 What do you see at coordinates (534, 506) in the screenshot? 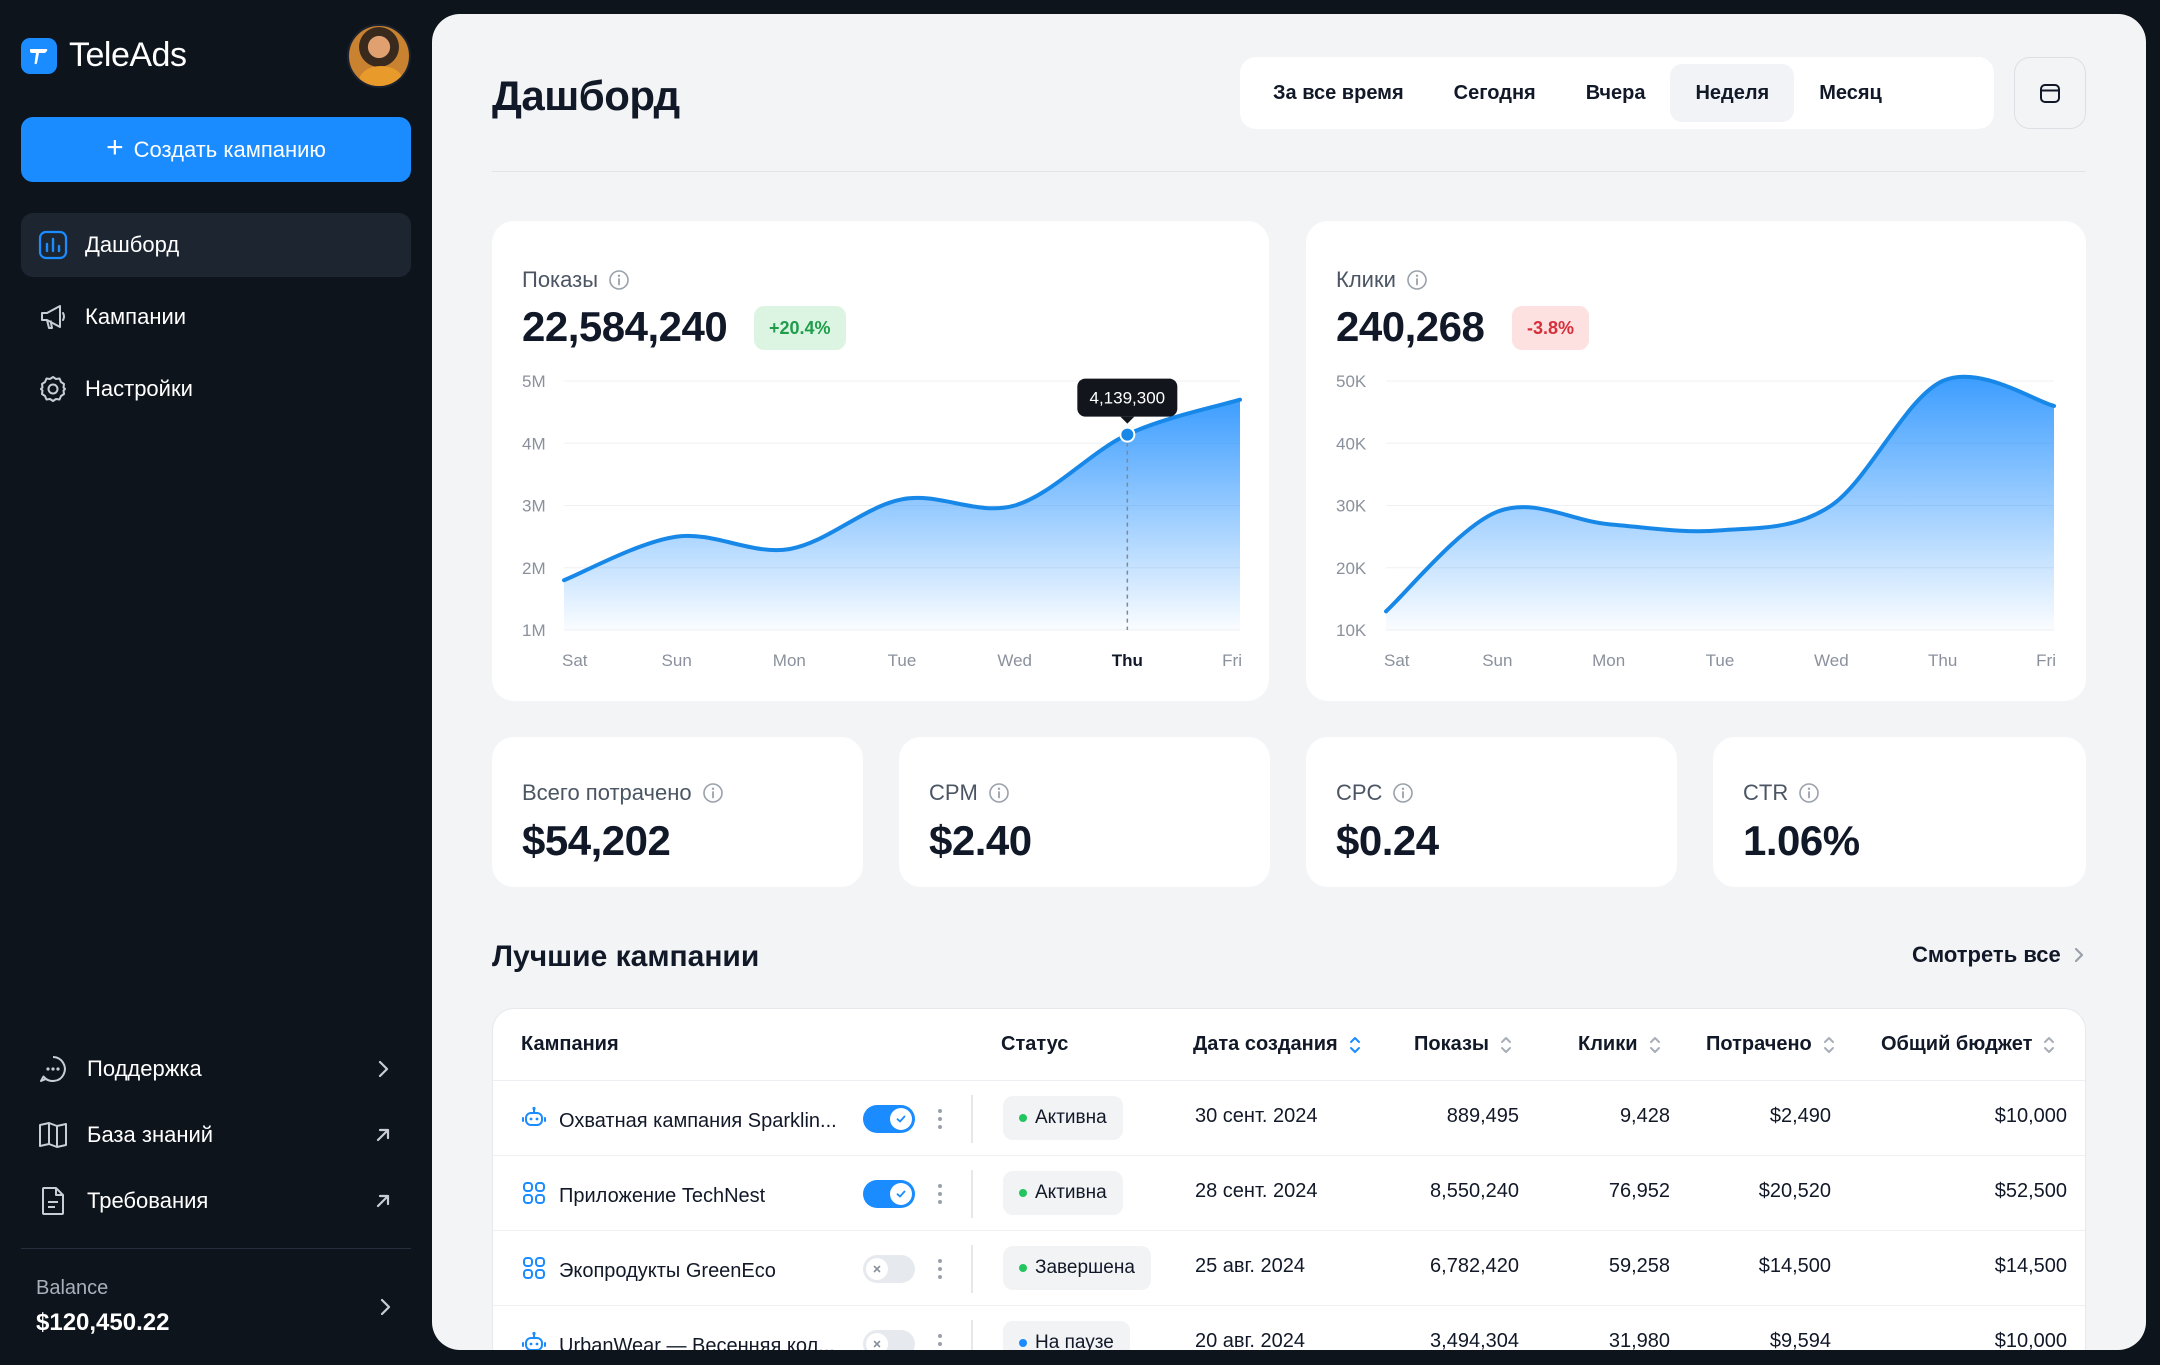
I see `y-tick-label: 3M` at bounding box center [534, 506].